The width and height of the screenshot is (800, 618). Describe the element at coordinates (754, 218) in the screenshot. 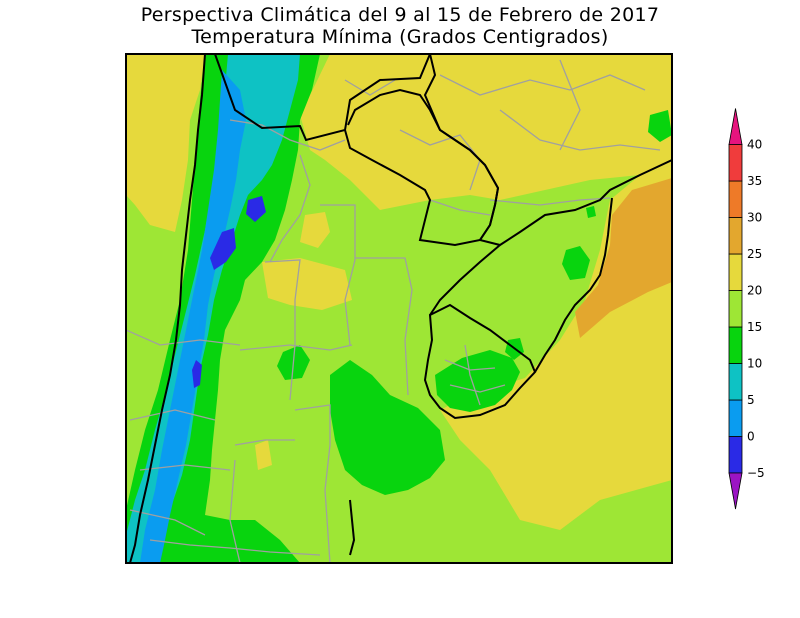

I see `colorbar-tick-label: 30` at that location.